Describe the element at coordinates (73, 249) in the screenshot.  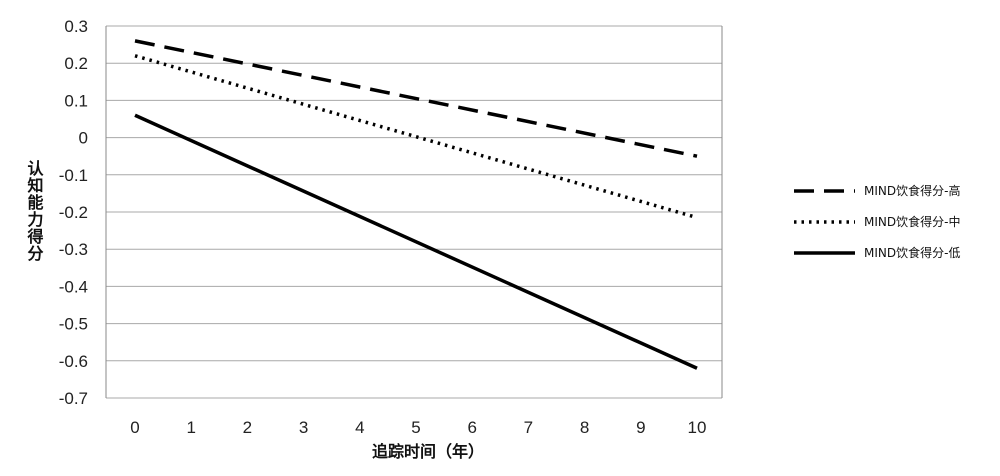
I see `y-tick-label: -0.3` at that location.